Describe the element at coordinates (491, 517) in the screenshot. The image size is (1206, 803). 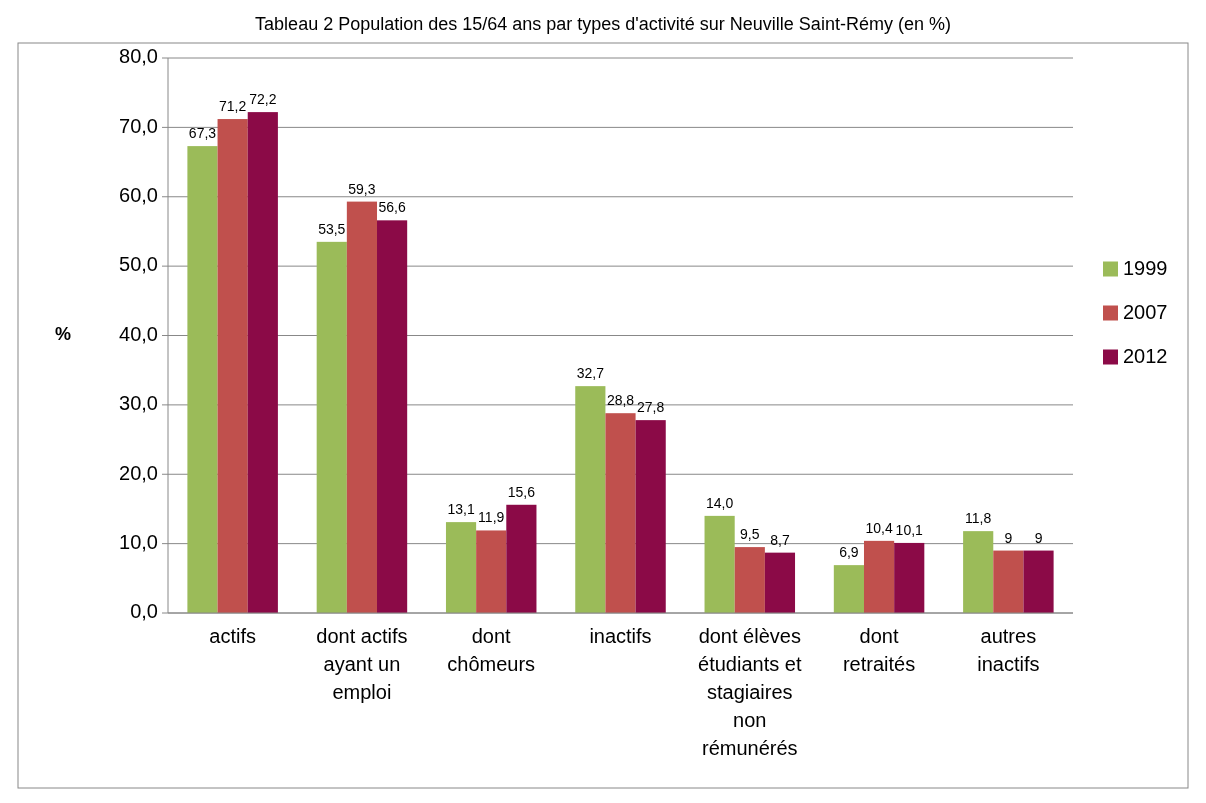
I see `data-label: 11,9` at that location.